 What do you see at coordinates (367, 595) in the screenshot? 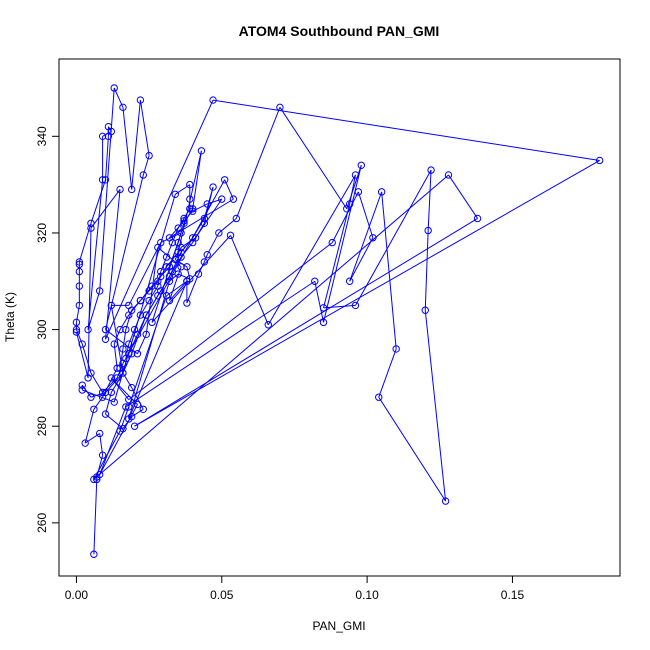
I see `x-tick-label: 0.10` at bounding box center [367, 595].